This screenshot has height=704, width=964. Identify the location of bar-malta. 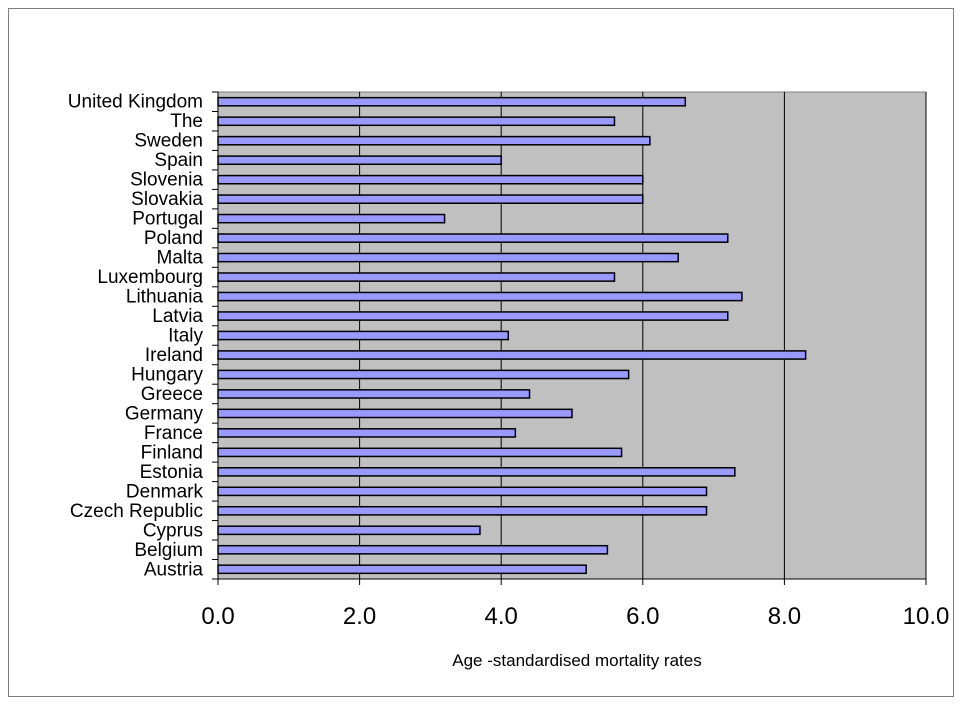
(448, 257).